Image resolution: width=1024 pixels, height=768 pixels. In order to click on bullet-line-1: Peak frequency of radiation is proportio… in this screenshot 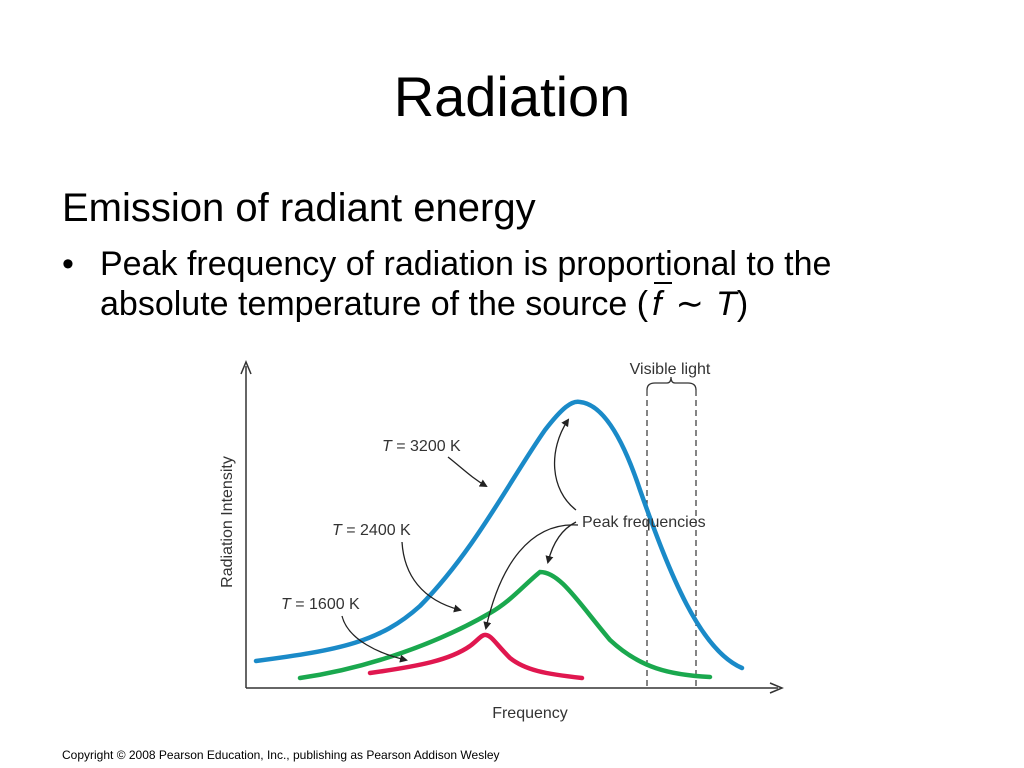, I will do `click(466, 264)`.